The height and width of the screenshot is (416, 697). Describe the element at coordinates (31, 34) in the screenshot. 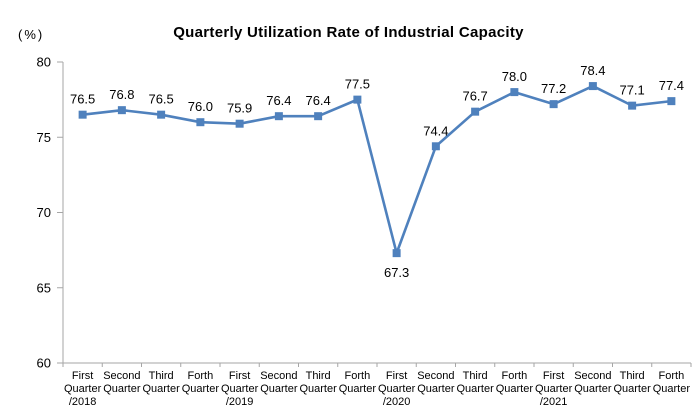

I see `y-axis-unit-label: (%)` at that location.